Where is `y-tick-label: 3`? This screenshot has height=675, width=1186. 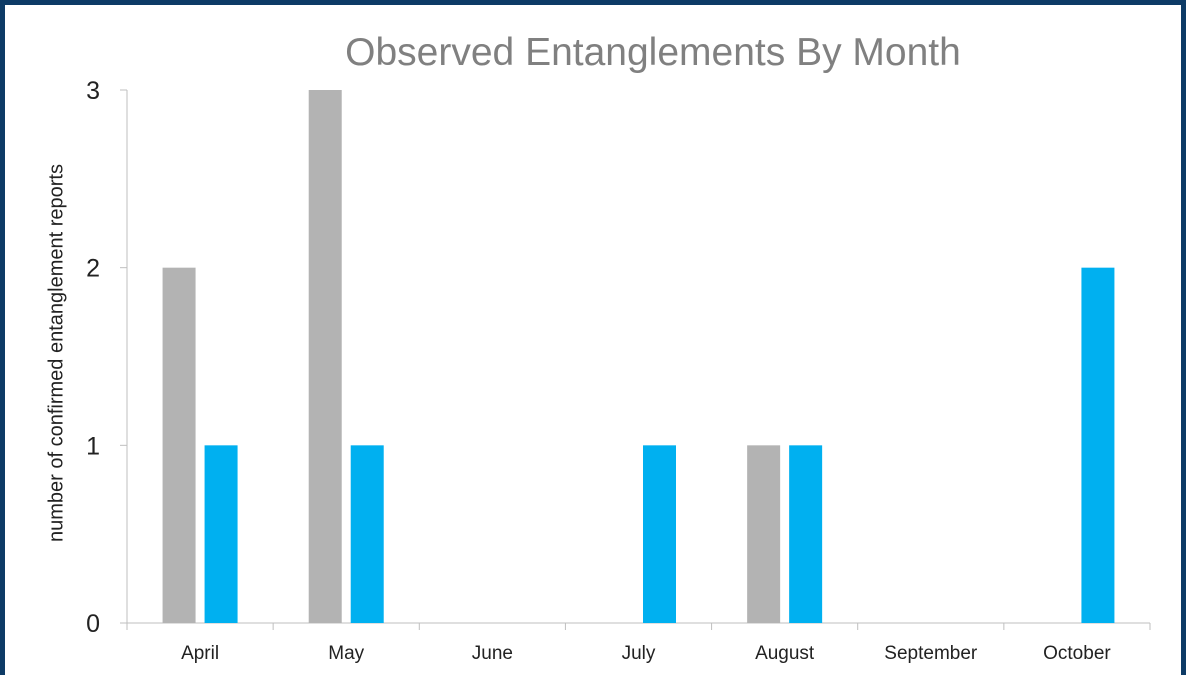
y-tick-label: 3 is located at coordinates (93, 91).